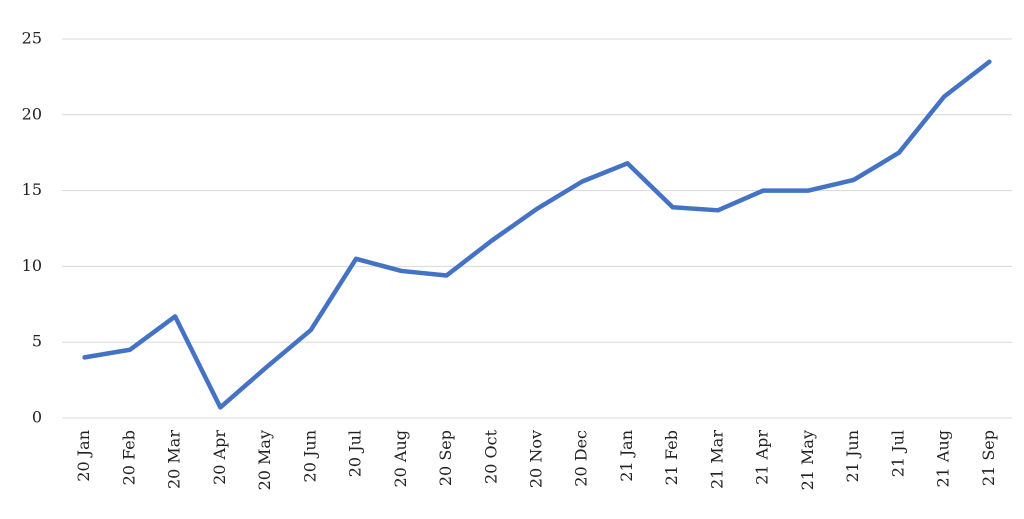  Describe the element at coordinates (852, 456) in the screenshot. I see `x-tick-label: 21 Jun` at that location.